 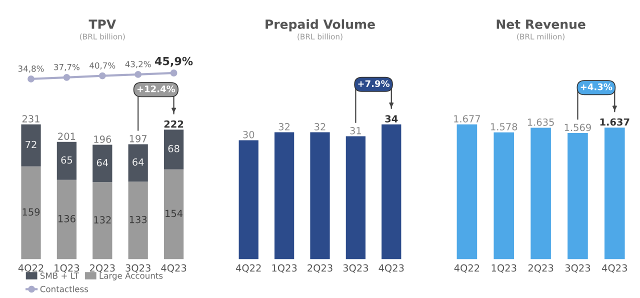 What do you see at coordinates (467, 118) in the screenshot?
I see `data-label: 1.677` at bounding box center [467, 118].